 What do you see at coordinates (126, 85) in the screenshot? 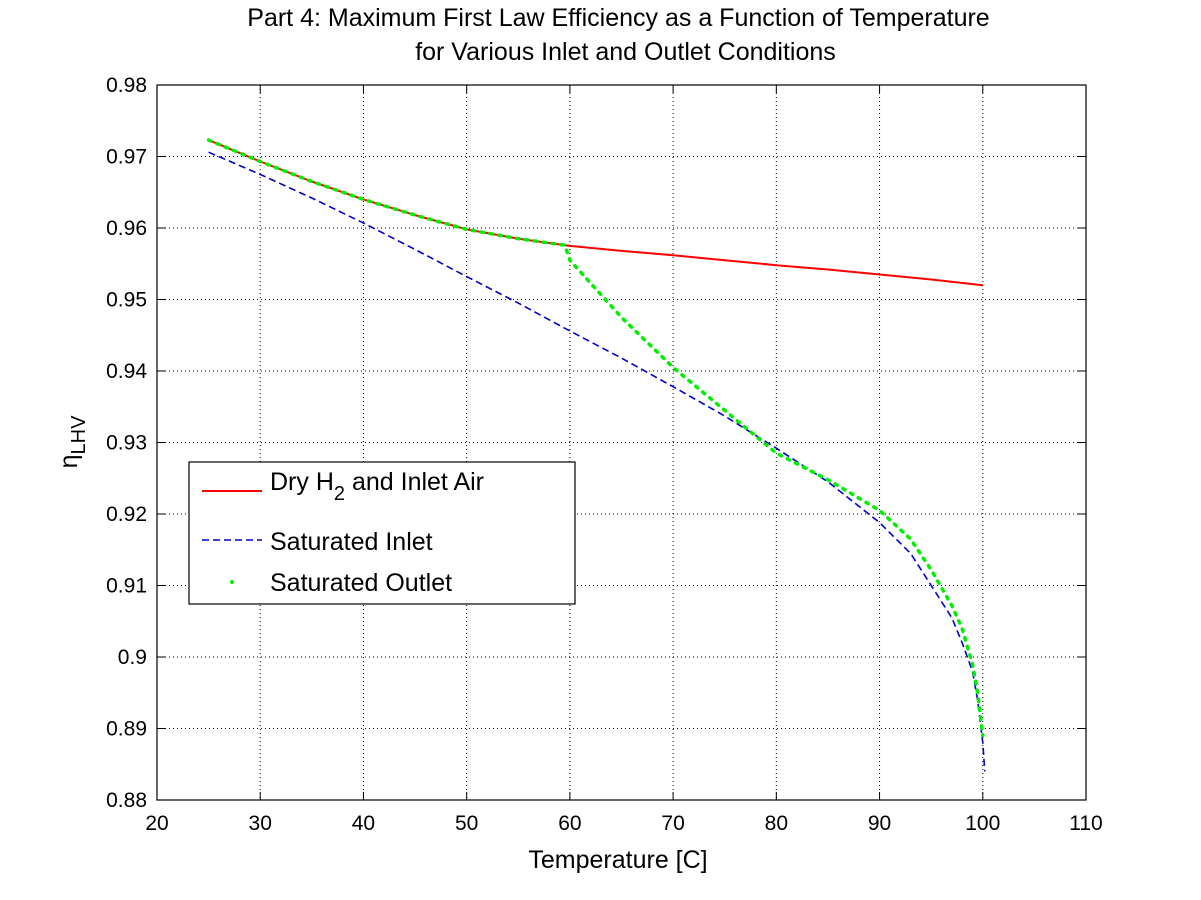
I see `y-tick-label: 0.98` at bounding box center [126, 85].